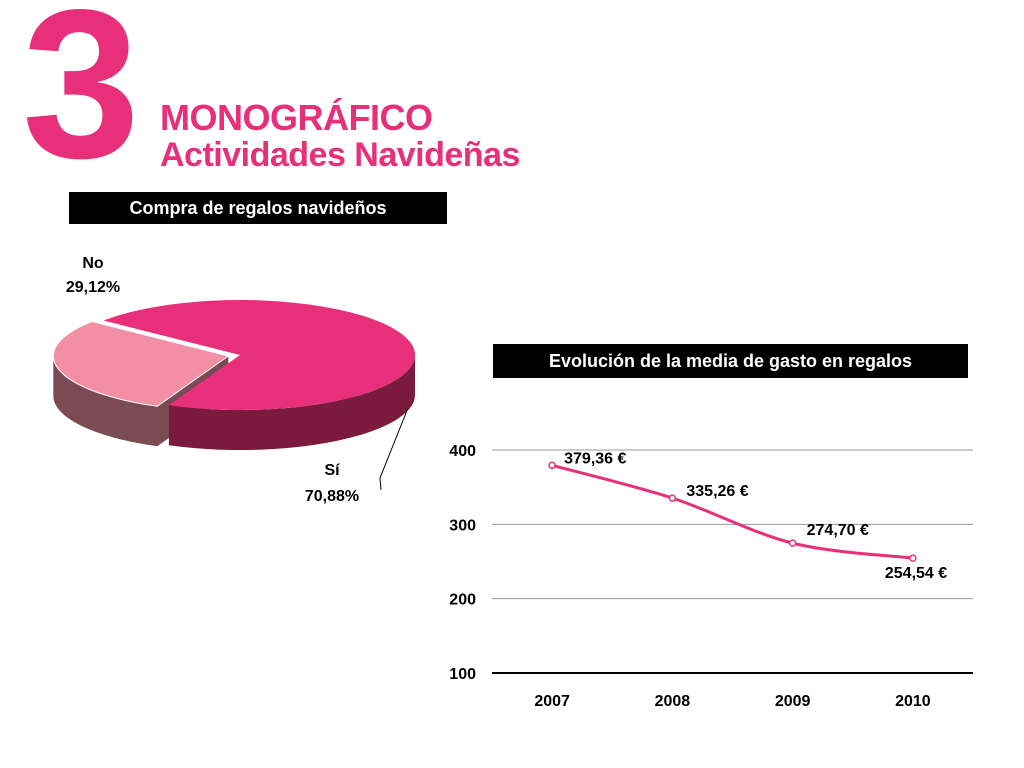 This screenshot has width=1024, height=768. Describe the element at coordinates (462, 451) in the screenshot. I see `y-tick-label: 400` at that location.